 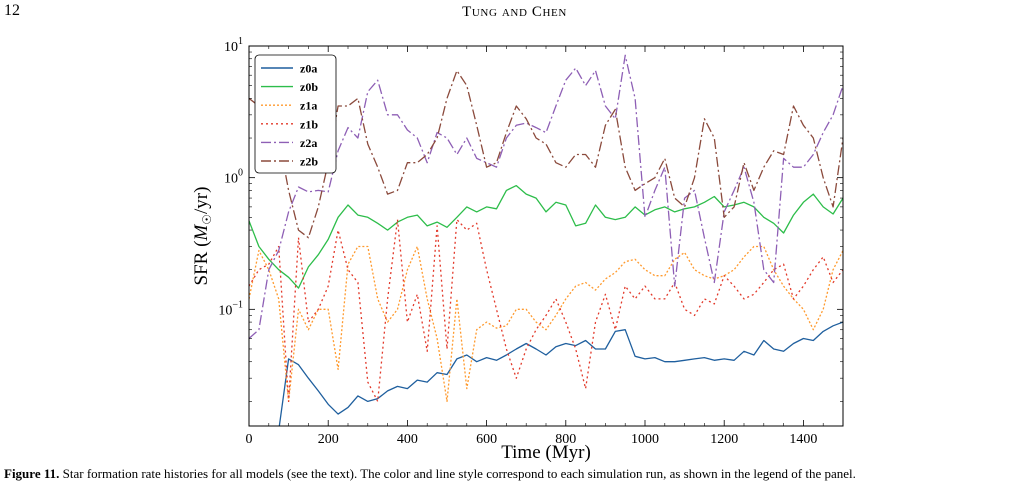 I want to click on x-tick-label: 0, so click(x=249, y=439).